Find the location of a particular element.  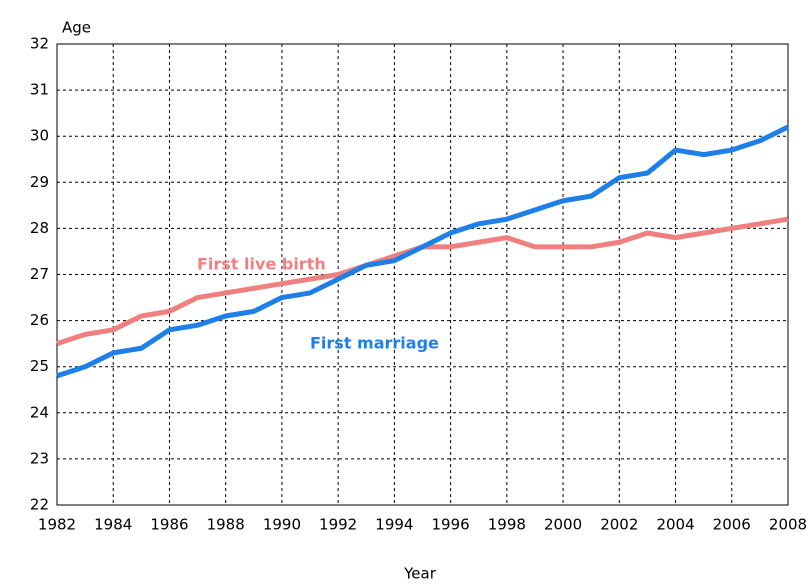

series-label: First marriage is located at coordinates (374, 343).